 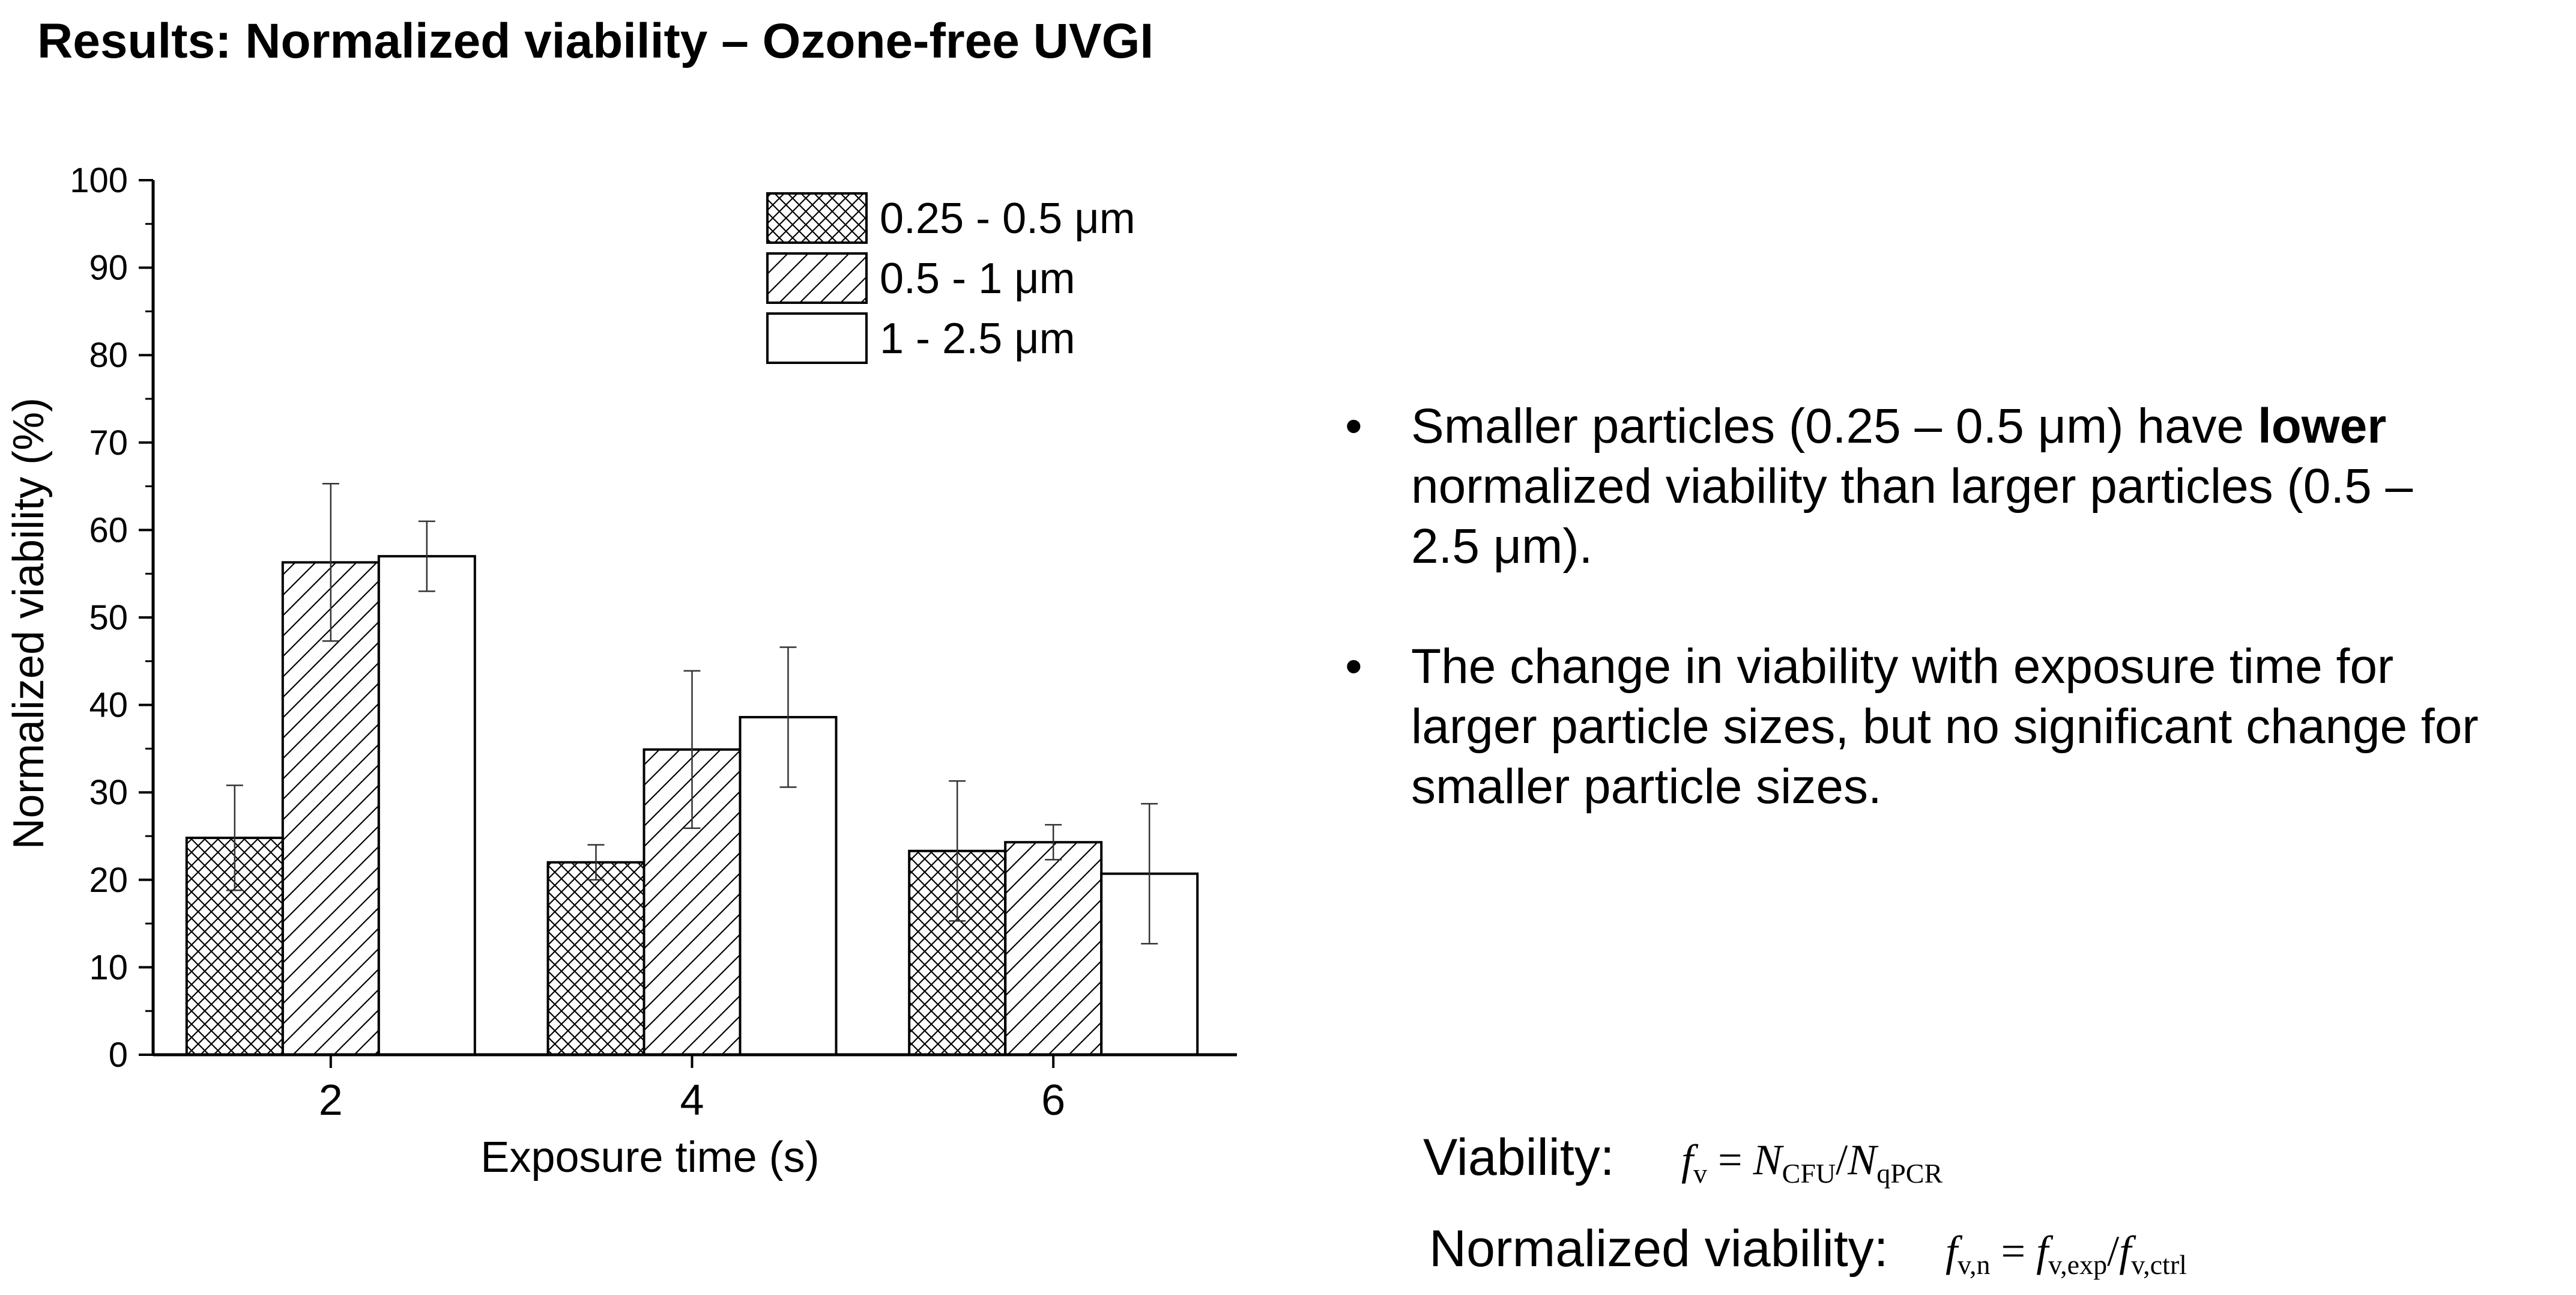 What do you see at coordinates (108, 530) in the screenshot?
I see `y-tick-label: 60` at bounding box center [108, 530].